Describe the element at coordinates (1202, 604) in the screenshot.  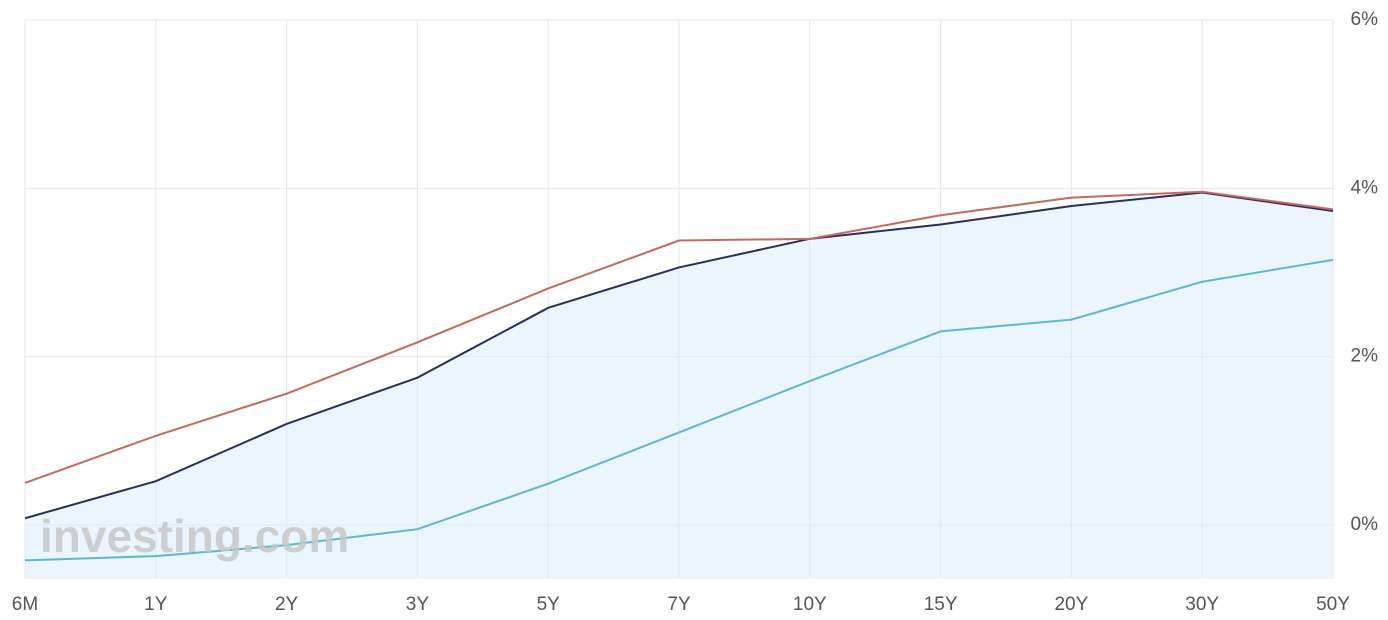
I see `x-tick-label: 30Y` at that location.